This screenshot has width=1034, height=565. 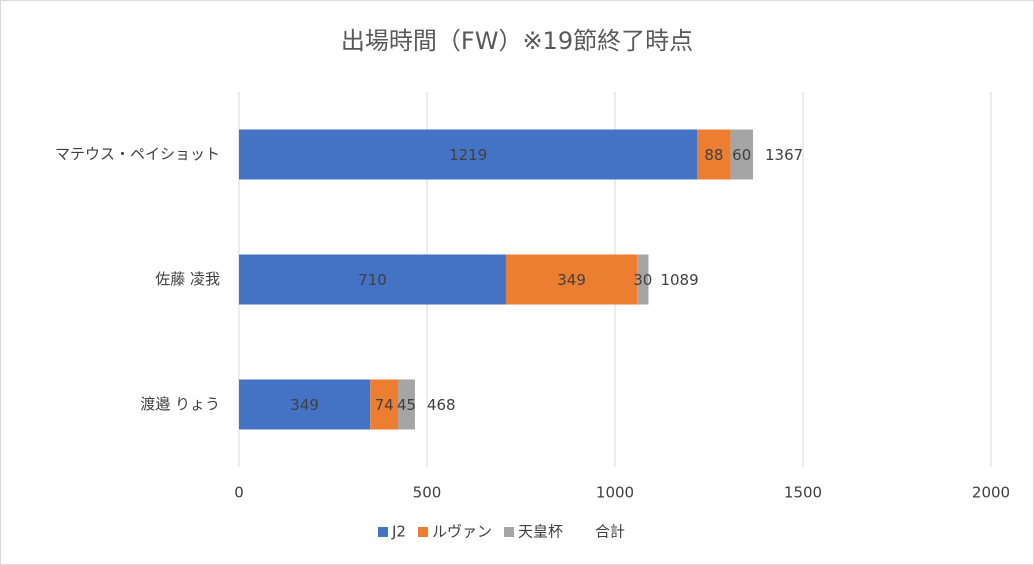 I want to click on y-tick-label: マテウス・ペイショット, so click(x=137, y=154).